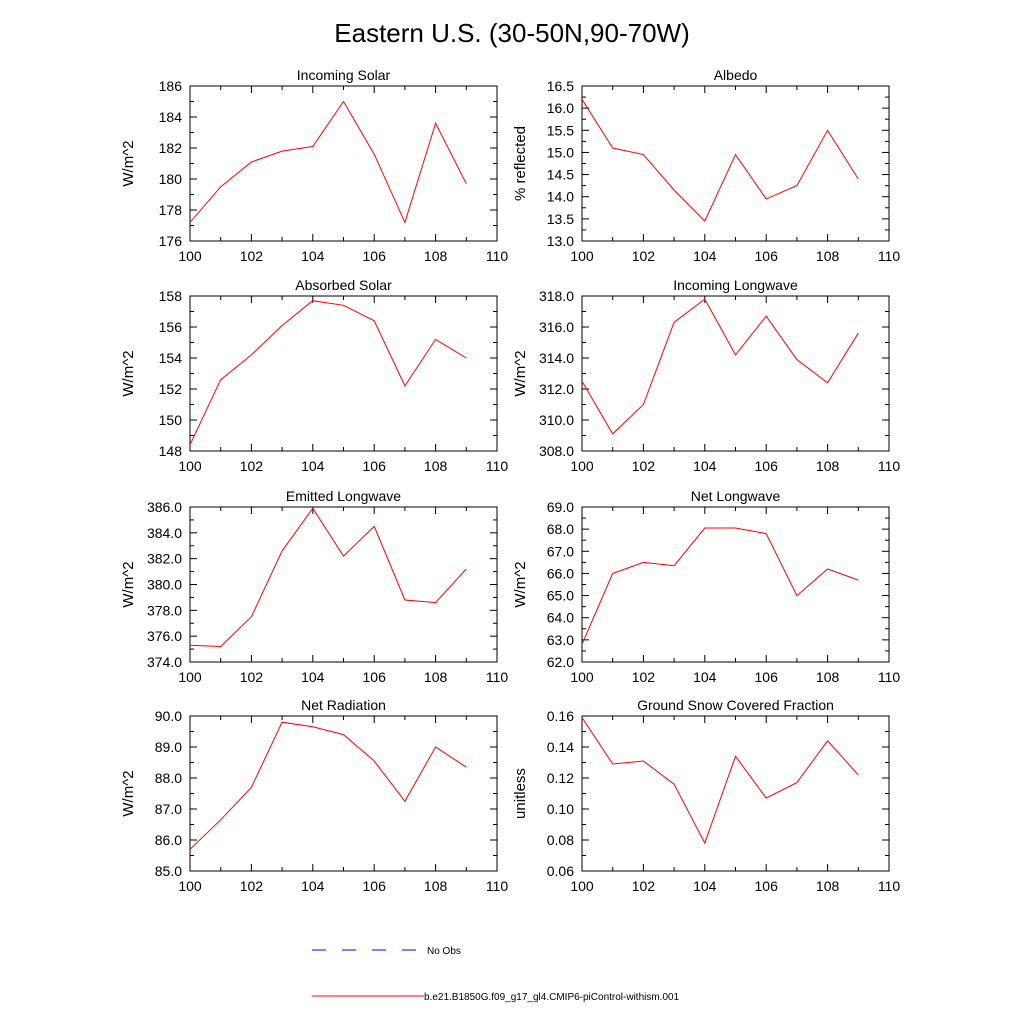  What do you see at coordinates (560, 241) in the screenshot?
I see `y-tick-label: 13.0` at bounding box center [560, 241].